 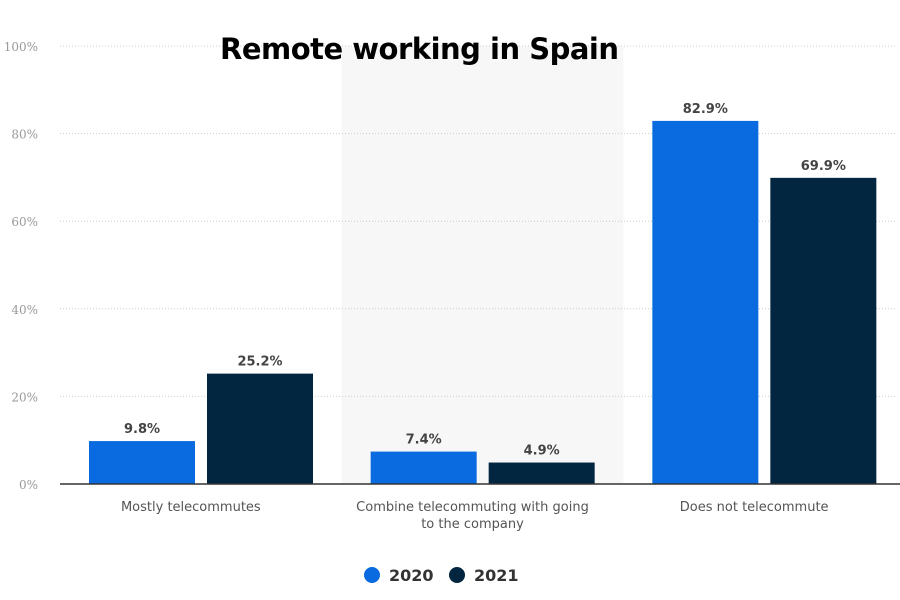 What do you see at coordinates (705, 109) in the screenshot?
I see `data-label: 82.9%` at bounding box center [705, 109].